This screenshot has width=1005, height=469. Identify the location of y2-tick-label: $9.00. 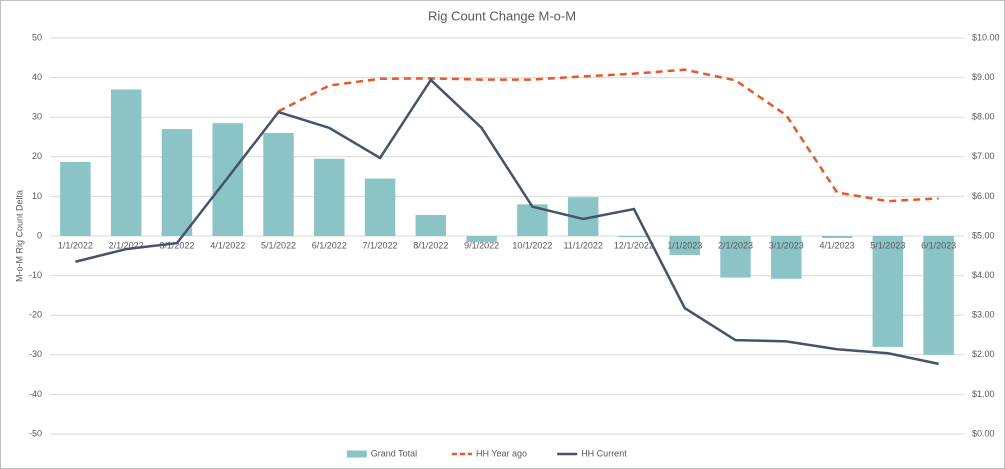
(983, 77).